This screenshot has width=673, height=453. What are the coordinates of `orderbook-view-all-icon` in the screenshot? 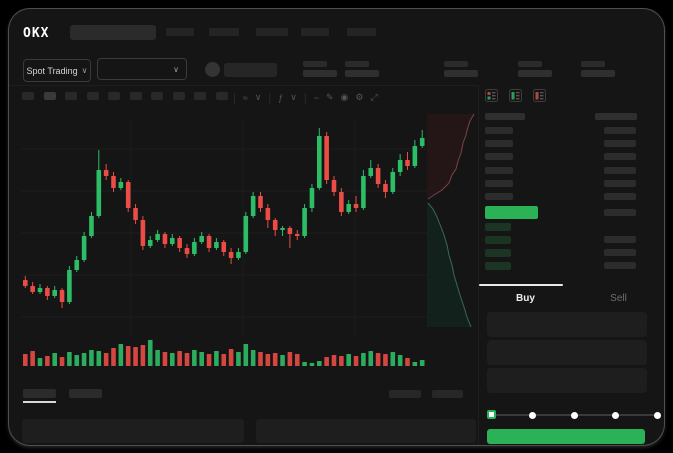 It's located at (491, 95).